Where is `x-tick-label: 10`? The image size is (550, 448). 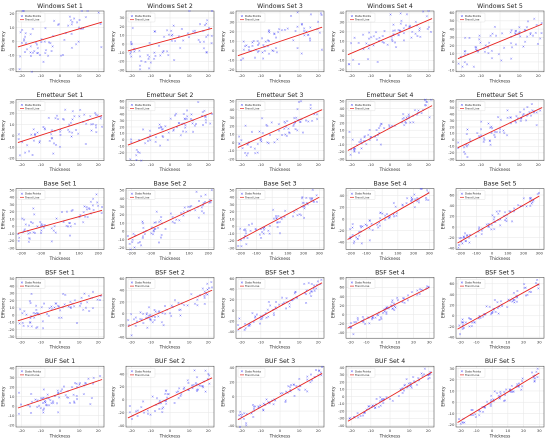
x-tick-label: 10 is located at coordinates (79, 341).